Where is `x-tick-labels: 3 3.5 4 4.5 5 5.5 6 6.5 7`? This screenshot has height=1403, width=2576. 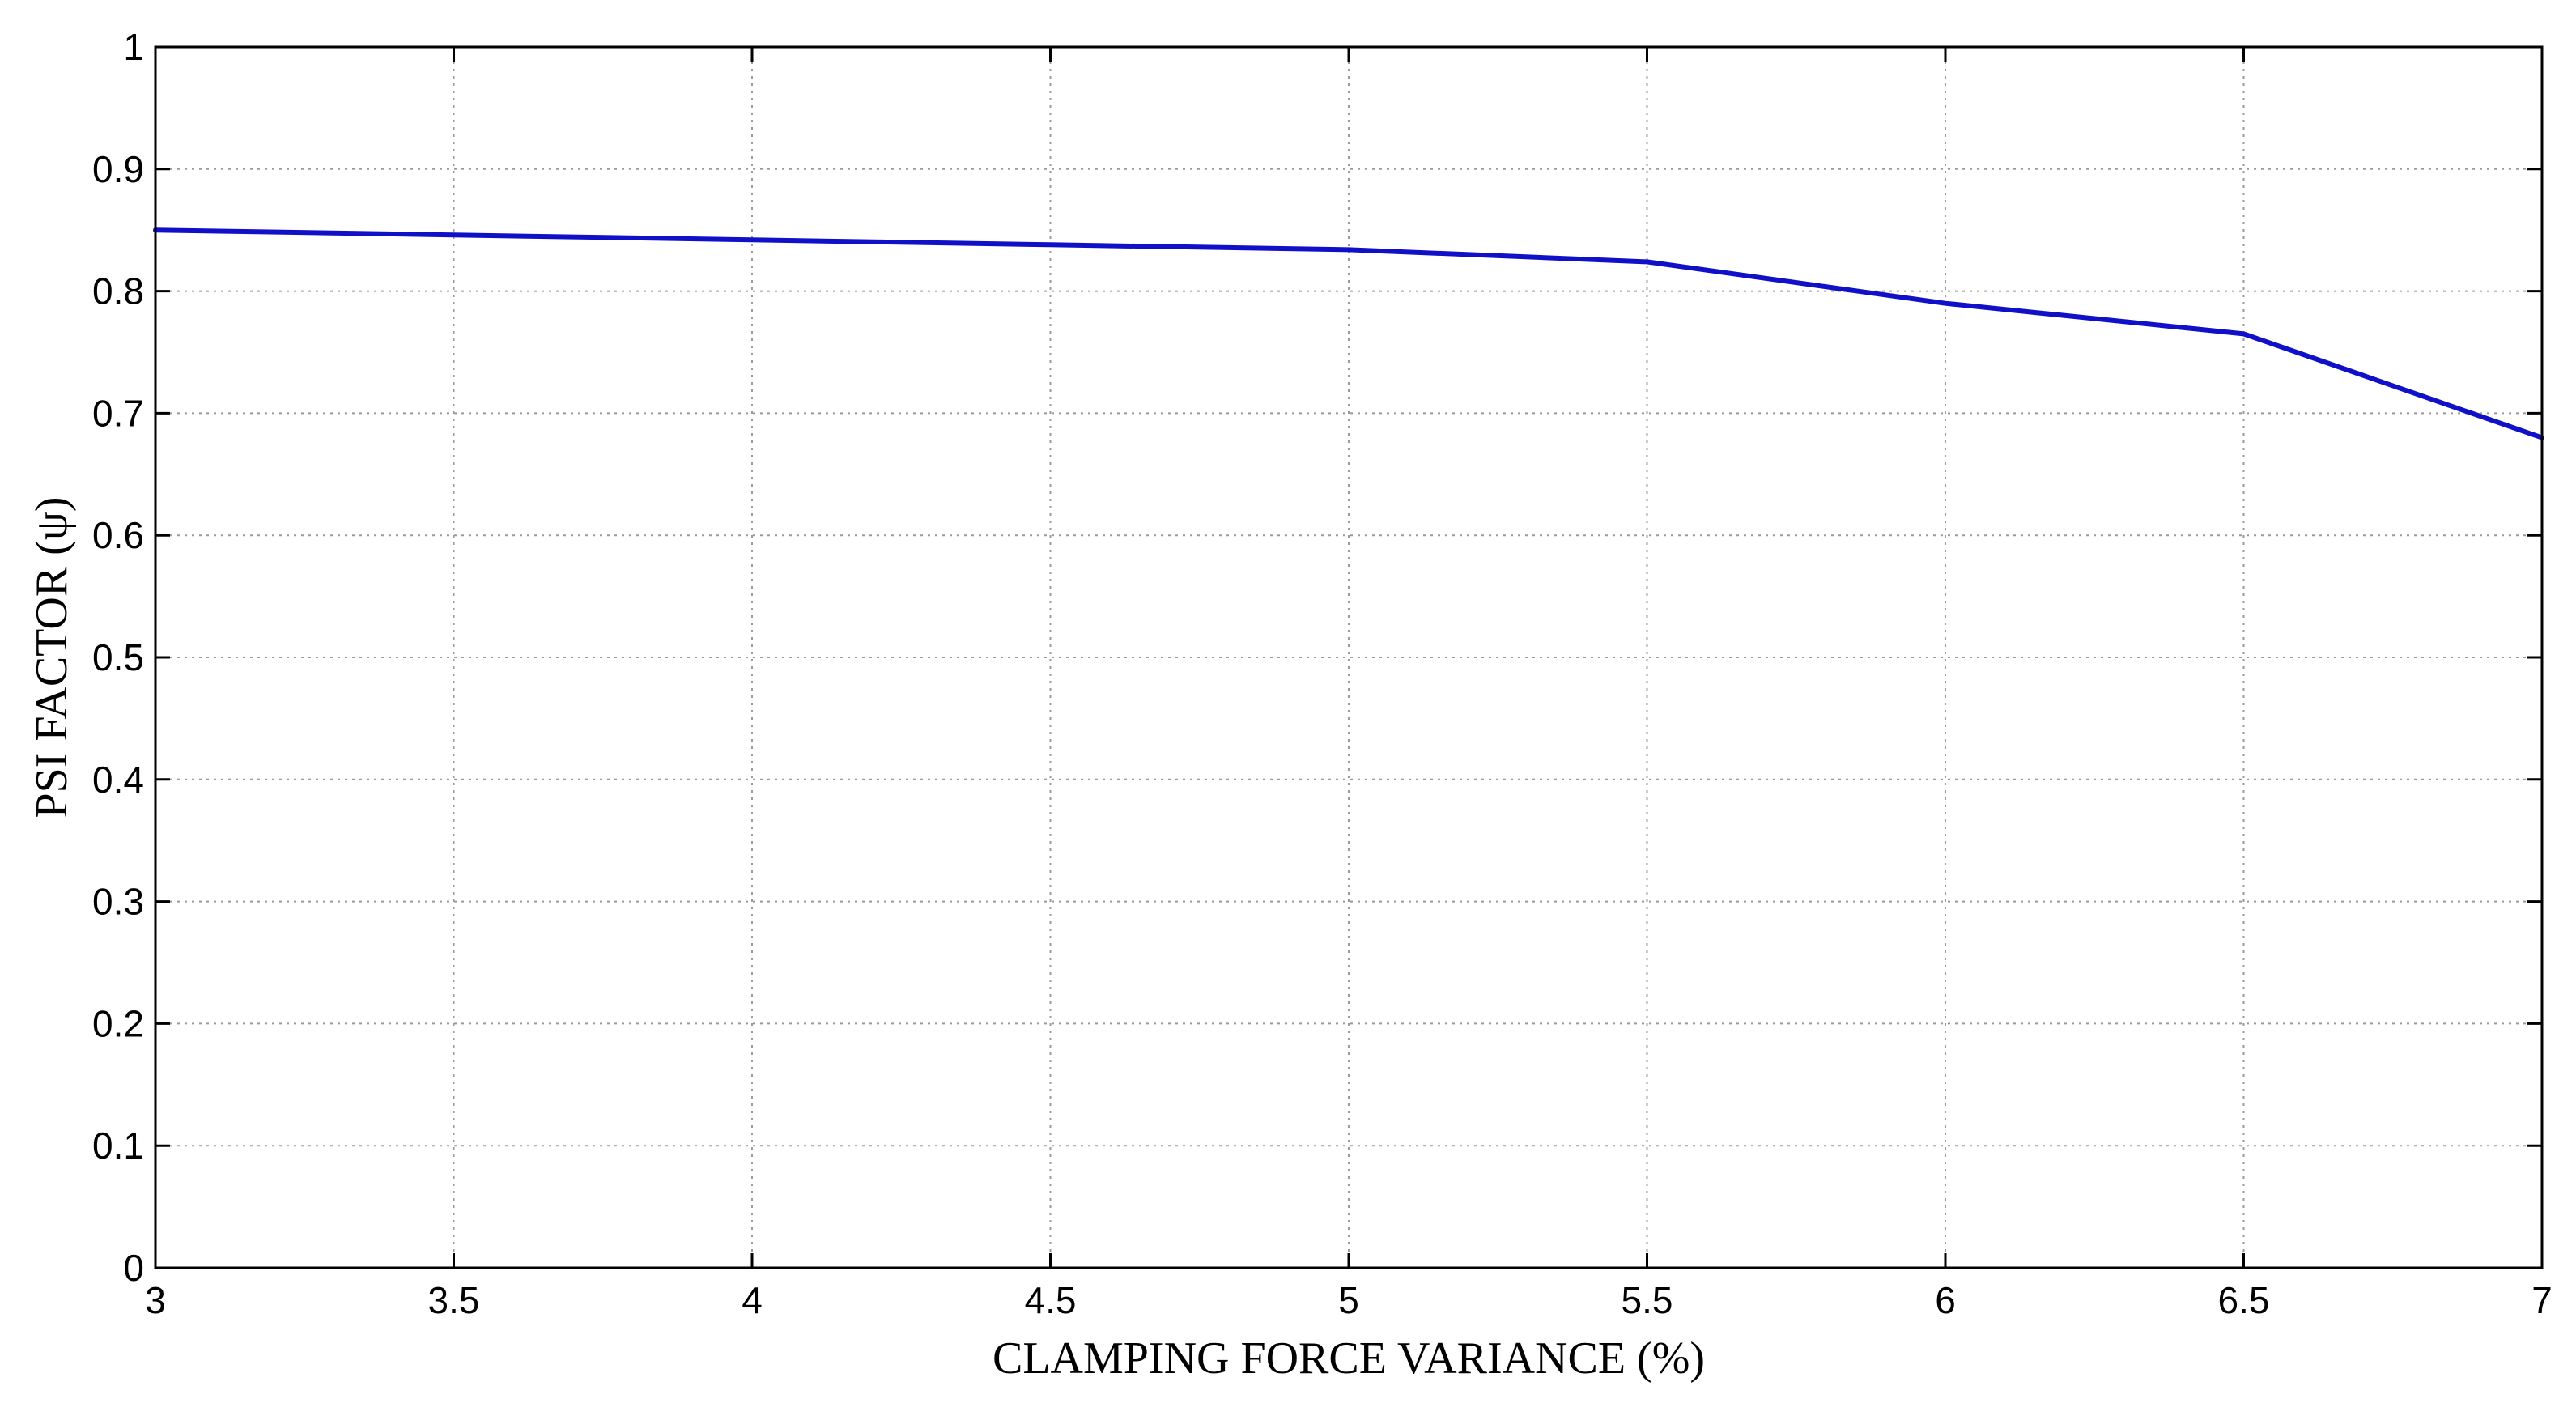 x-tick-labels: 3 3.5 4 4.5 5 5.5 6 6.5 7 is located at coordinates (1349, 1300).